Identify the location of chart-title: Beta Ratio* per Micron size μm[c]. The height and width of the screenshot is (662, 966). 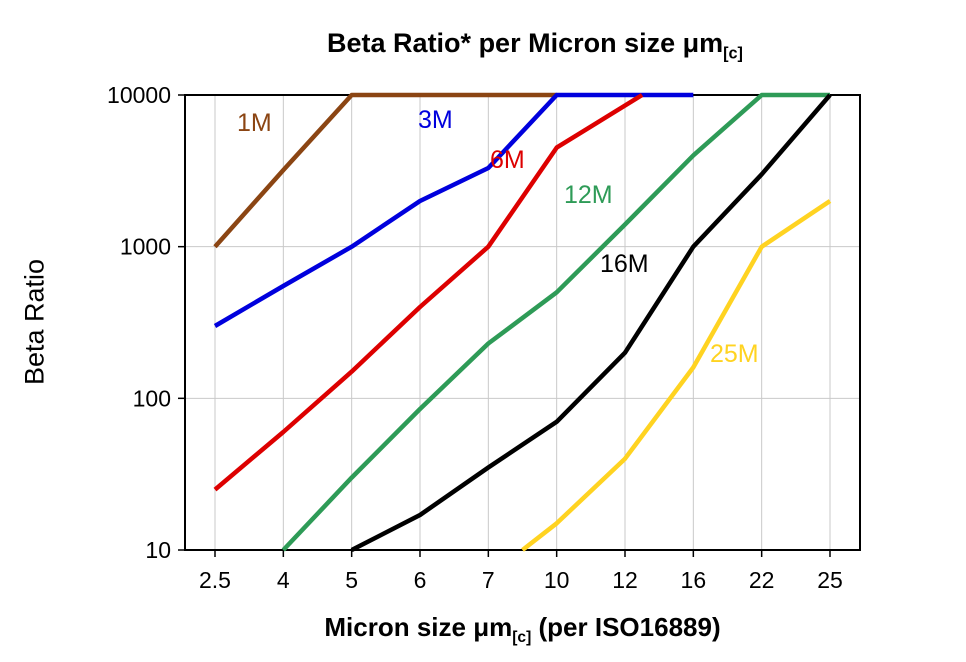
(535, 45).